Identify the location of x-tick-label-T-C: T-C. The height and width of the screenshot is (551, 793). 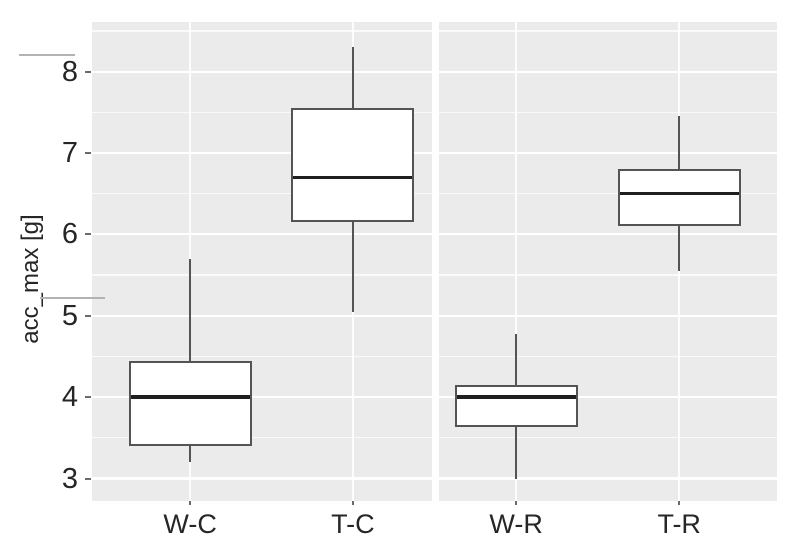
(353, 524).